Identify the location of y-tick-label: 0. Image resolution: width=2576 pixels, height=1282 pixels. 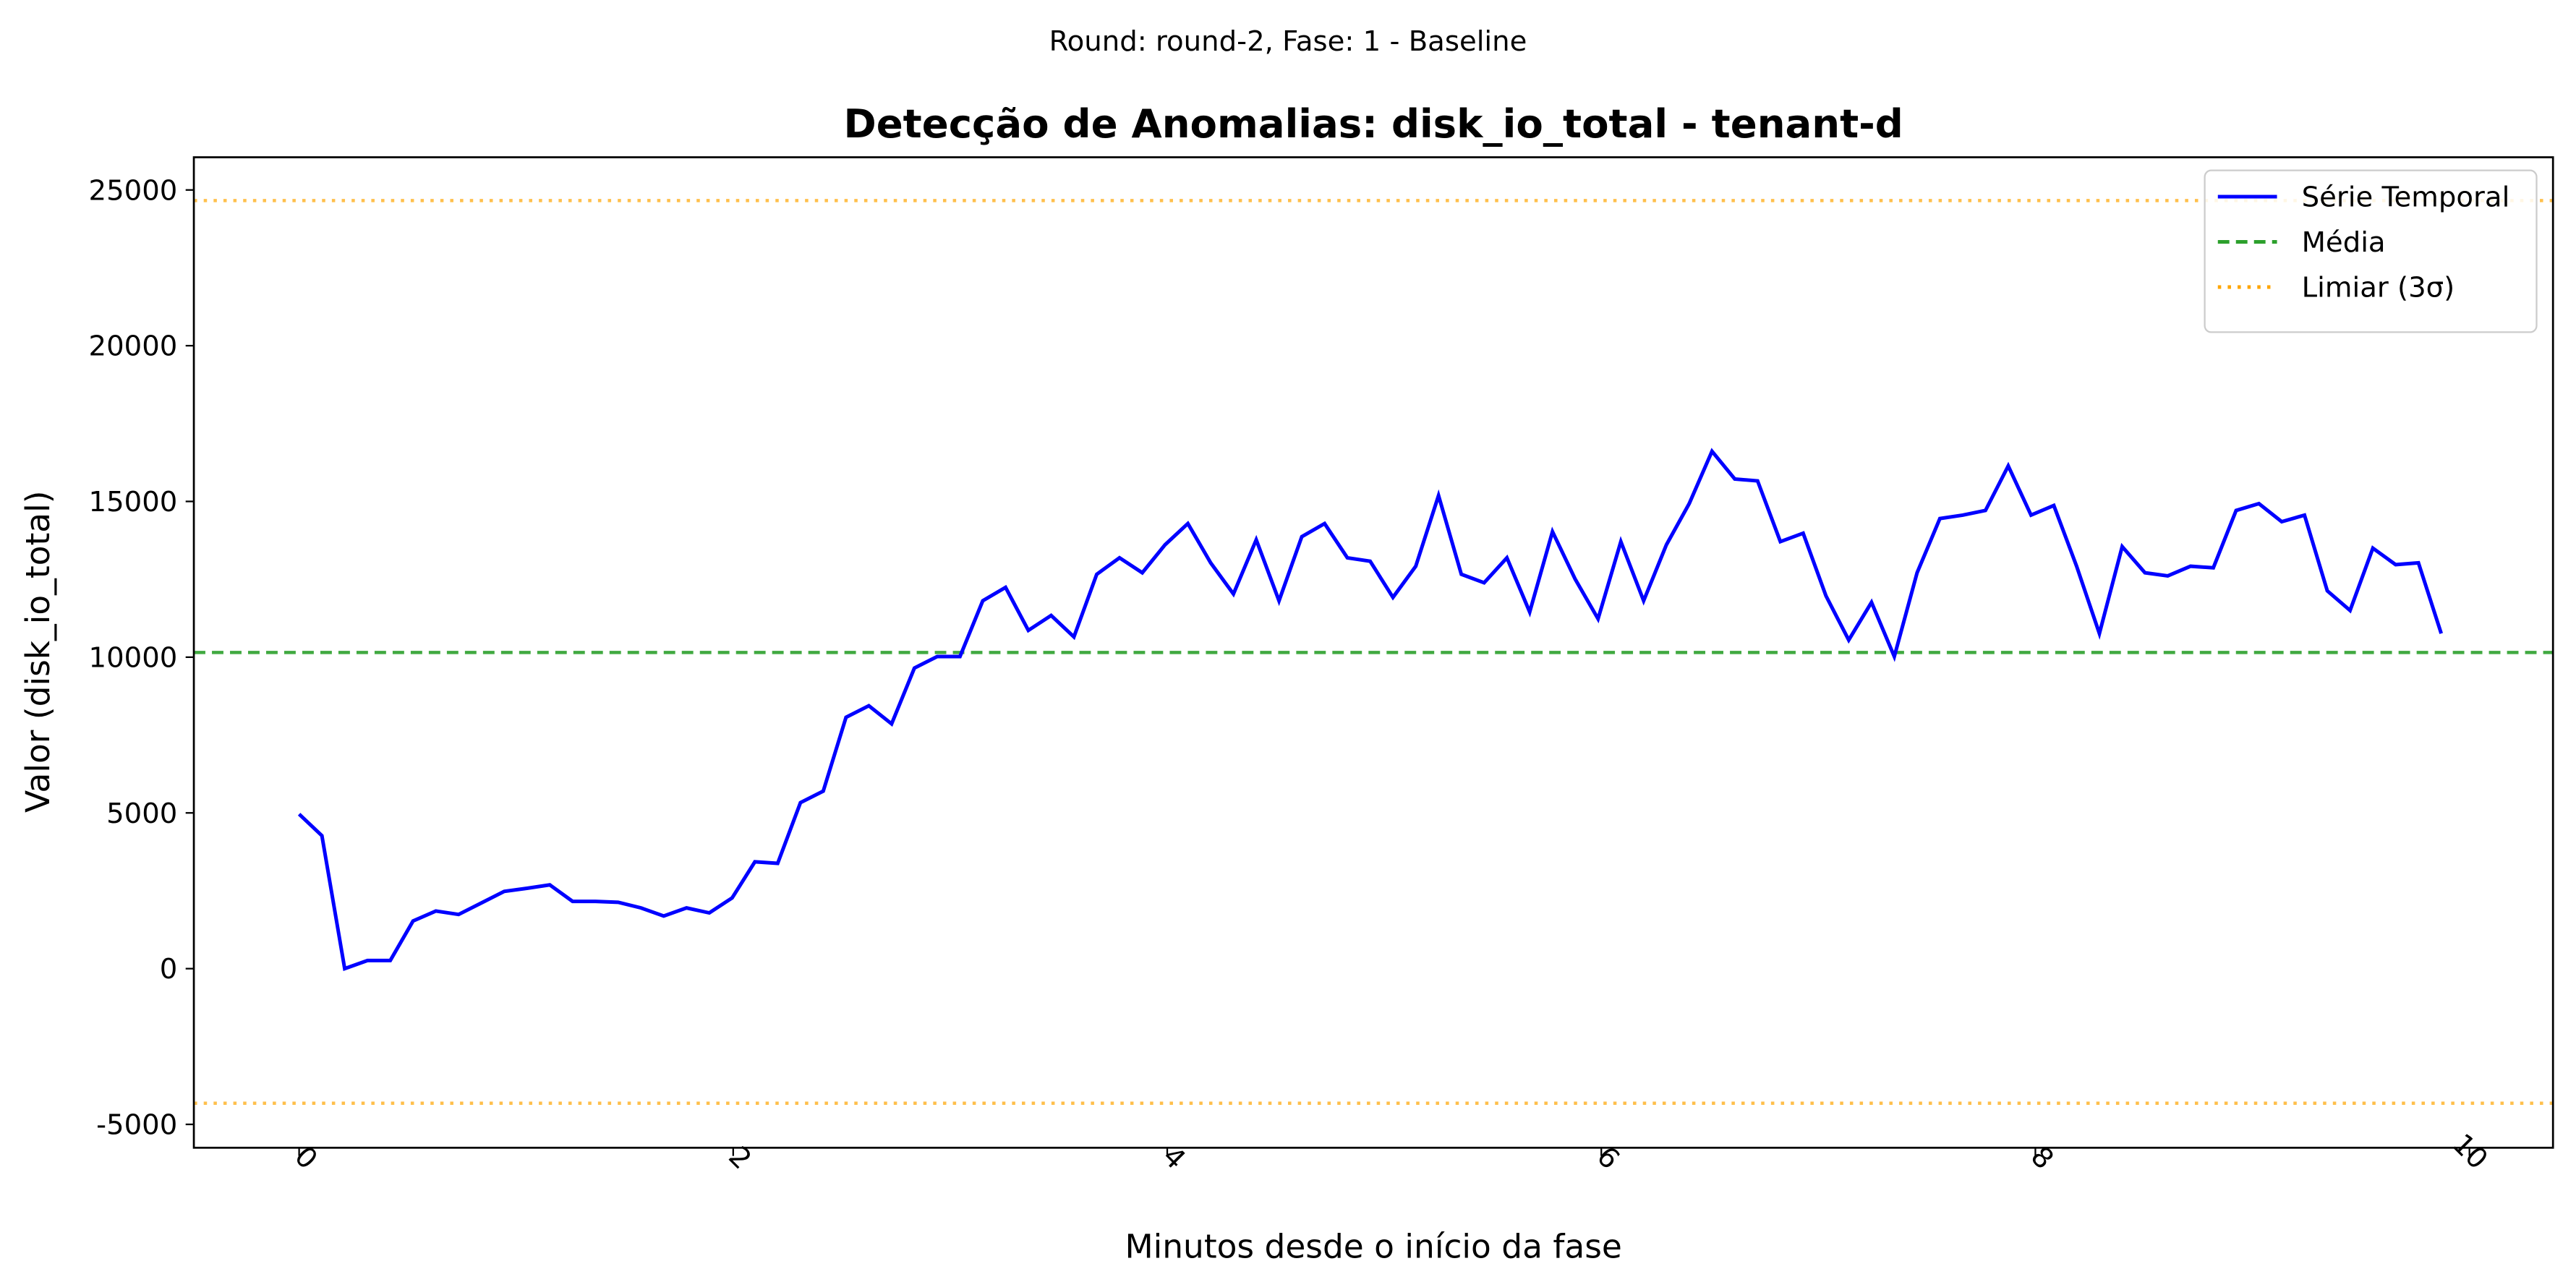
(169, 969).